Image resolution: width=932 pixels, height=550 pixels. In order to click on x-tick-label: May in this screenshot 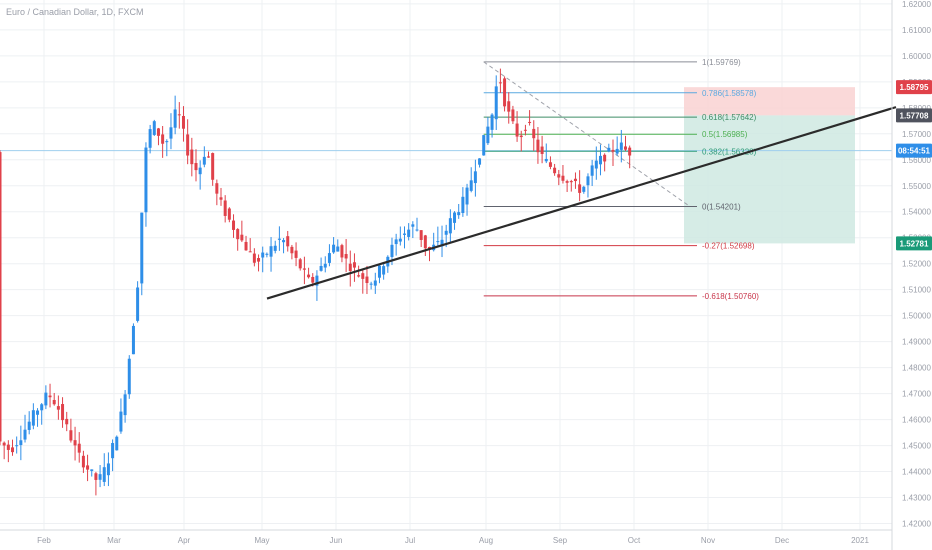, I will do `click(261, 540)`.